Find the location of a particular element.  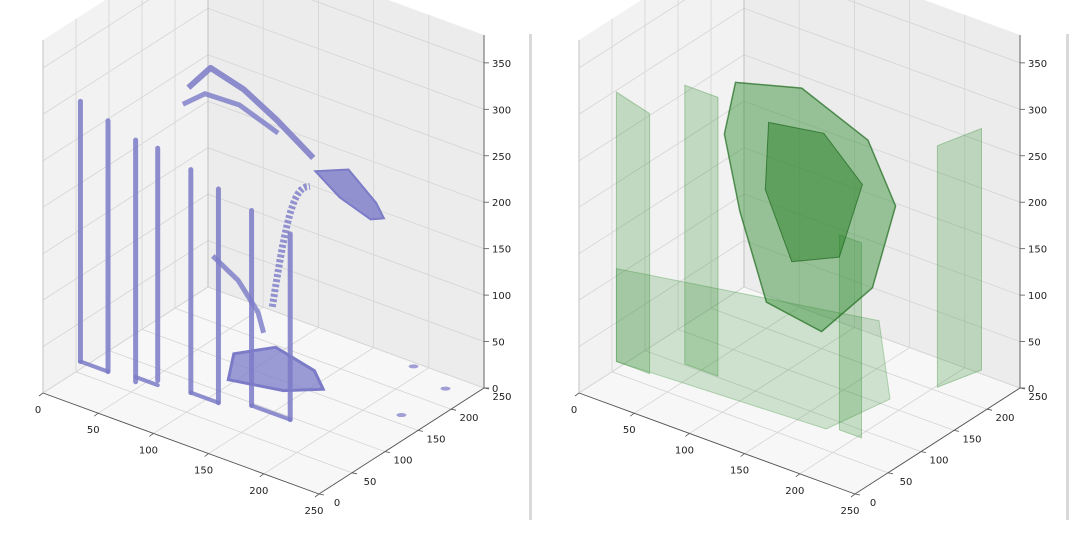

skeleton-limb-lower is located at coordinates (239, 294).